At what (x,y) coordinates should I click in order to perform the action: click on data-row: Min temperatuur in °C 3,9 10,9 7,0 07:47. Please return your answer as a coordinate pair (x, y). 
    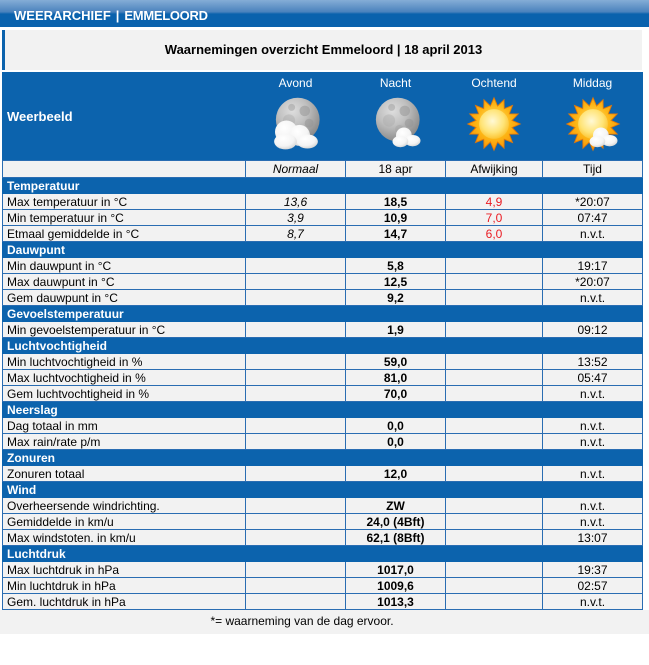
    Looking at the image, I should click on (322, 217).